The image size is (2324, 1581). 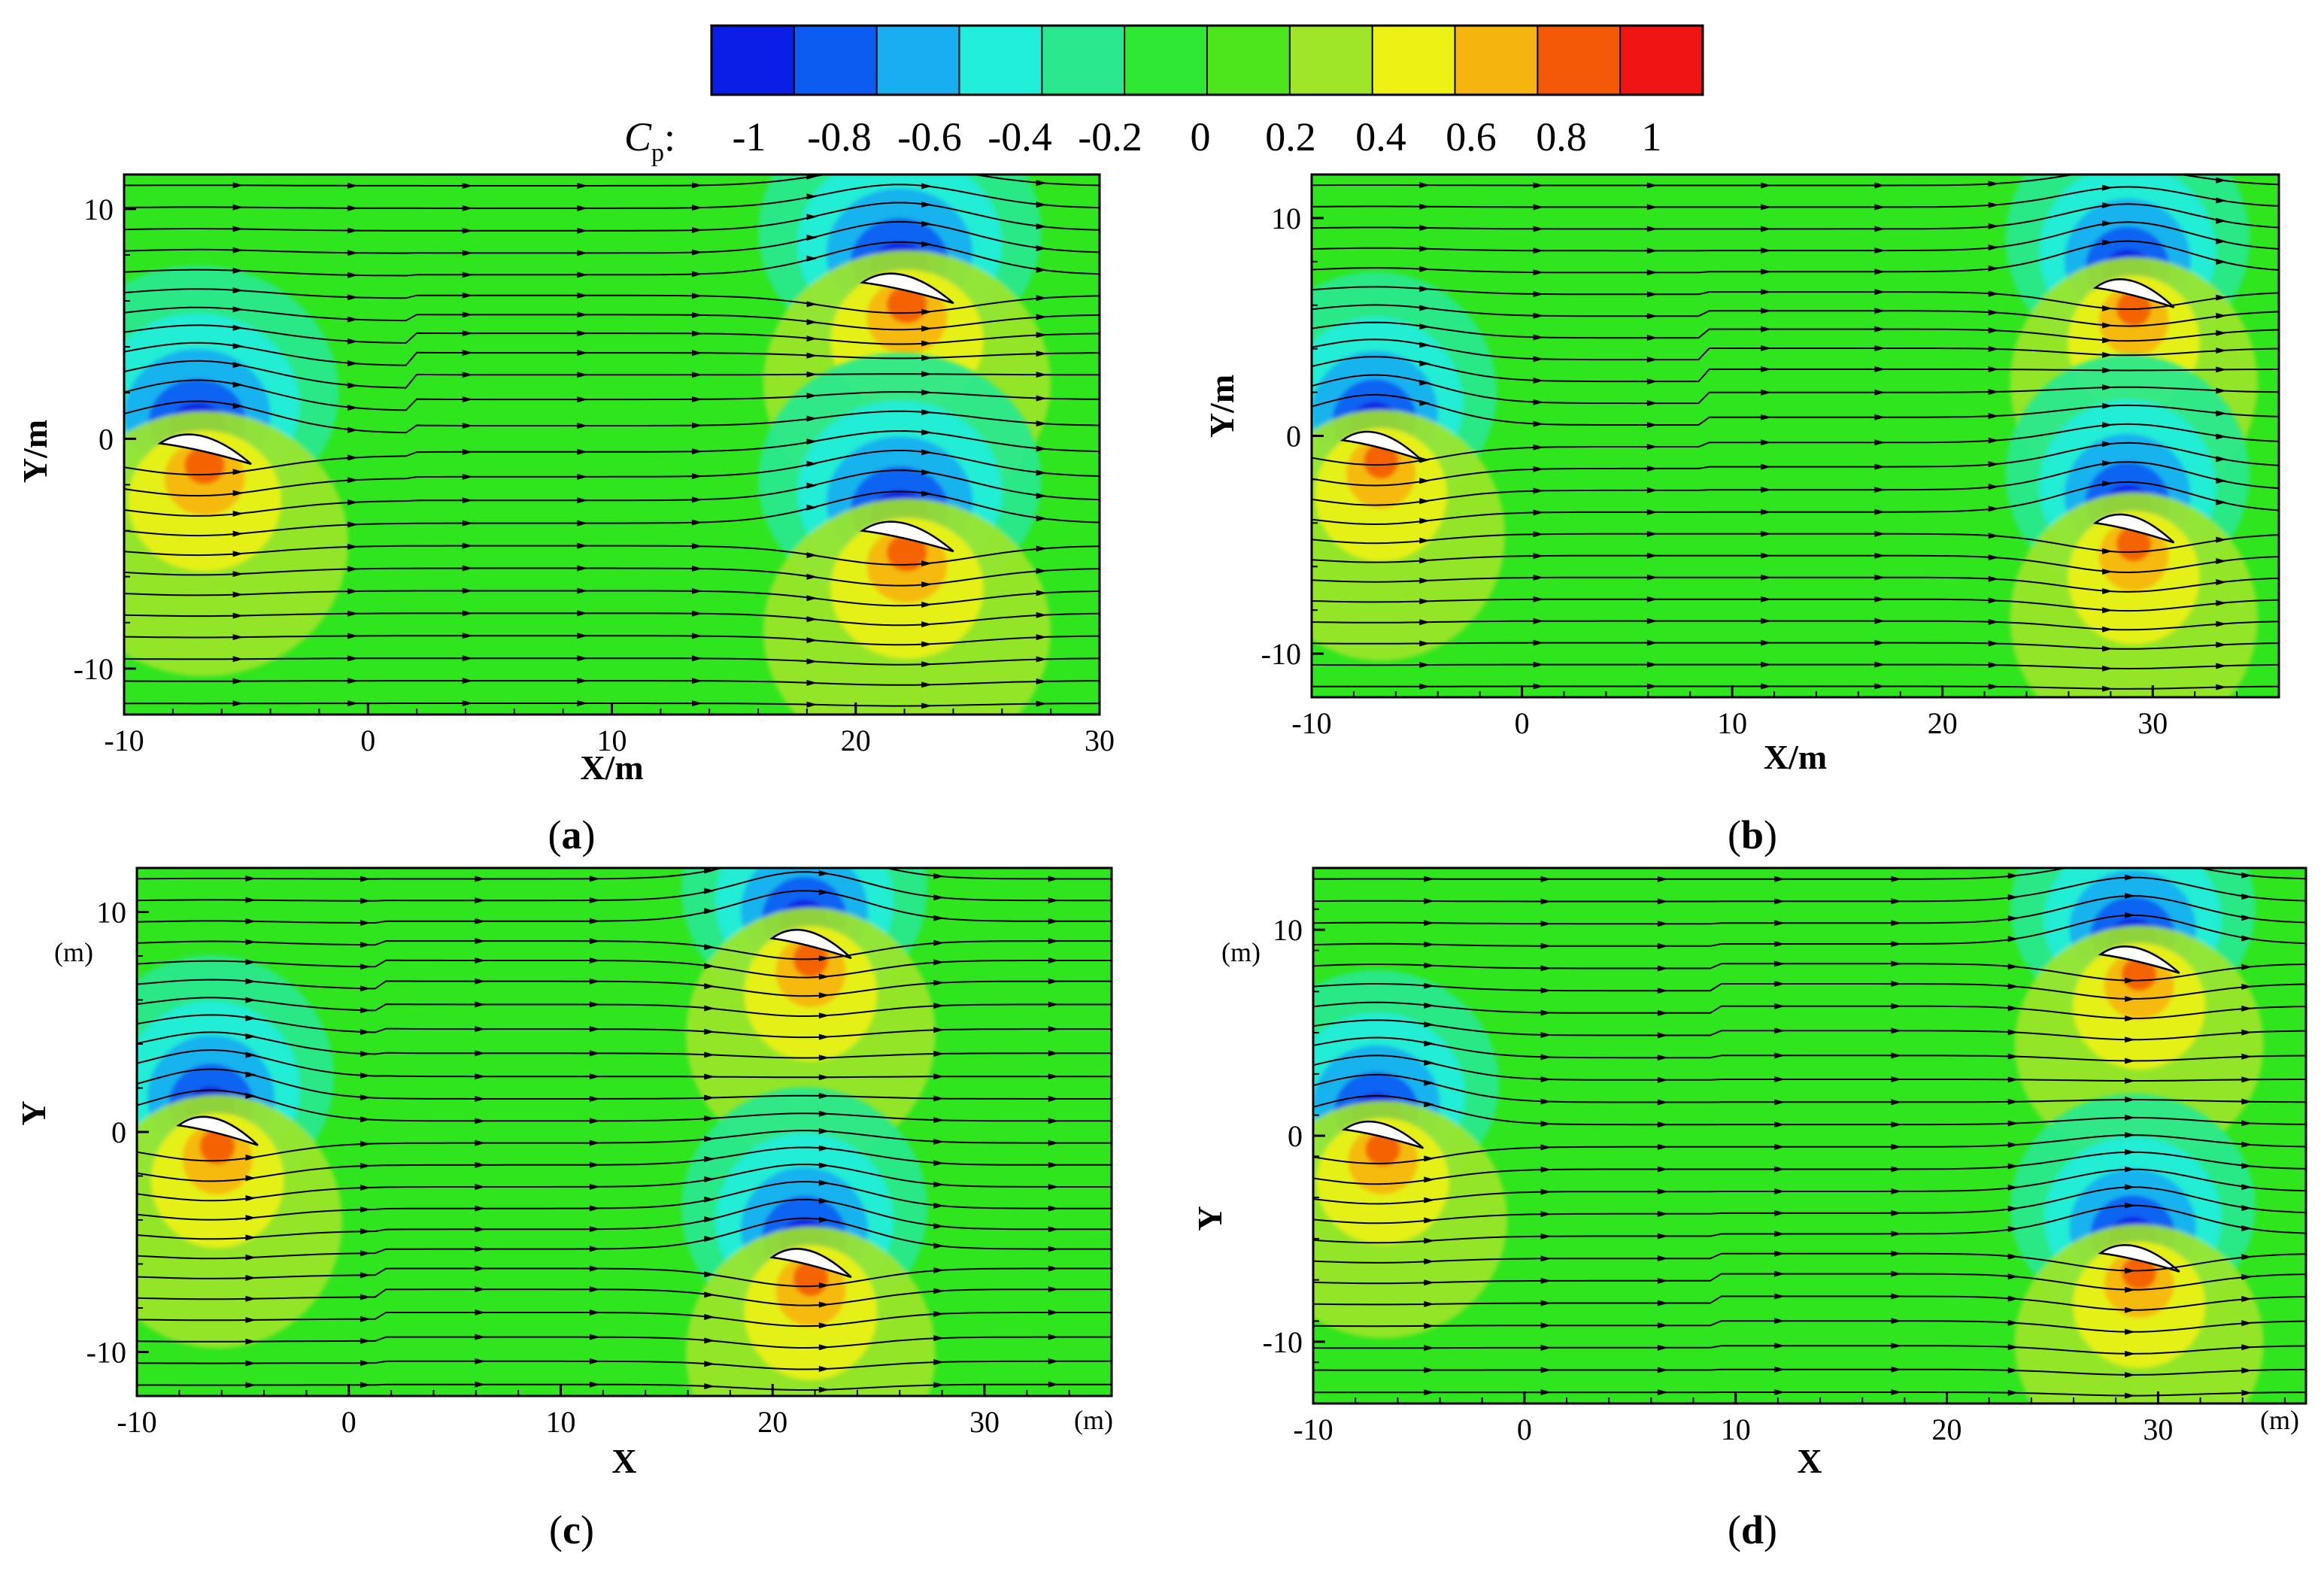 I want to click on y-tick-label: 0, so click(x=106, y=439).